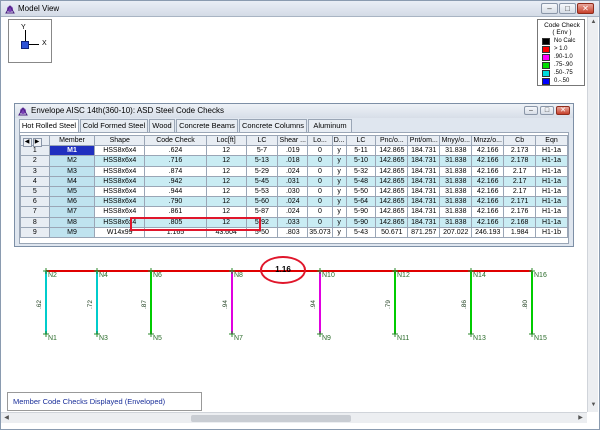  Describe the element at coordinates (592, 214) in the screenshot. I see `vertical-scrollbar: ▲ ▼` at that location.